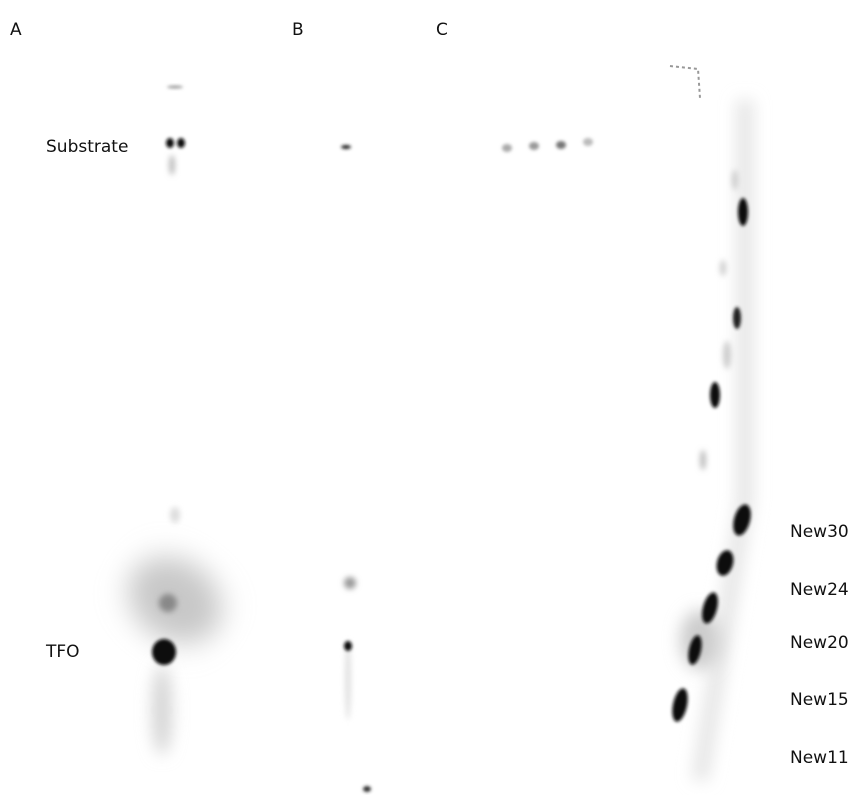 The width and height of the screenshot is (863, 795). I want to click on panel-label: B, so click(298, 30).